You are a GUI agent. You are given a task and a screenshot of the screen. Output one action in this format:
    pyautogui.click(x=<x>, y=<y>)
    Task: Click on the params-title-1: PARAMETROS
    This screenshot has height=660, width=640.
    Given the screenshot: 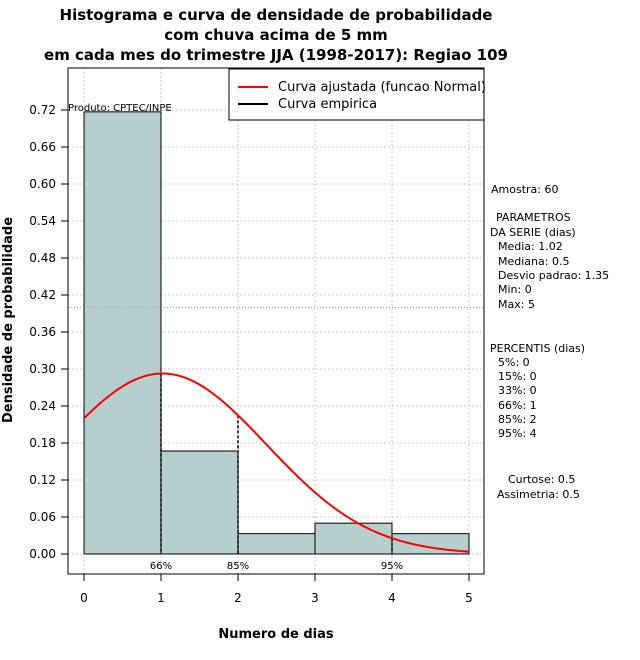 What is the action you would take?
    pyautogui.click(x=533, y=217)
    